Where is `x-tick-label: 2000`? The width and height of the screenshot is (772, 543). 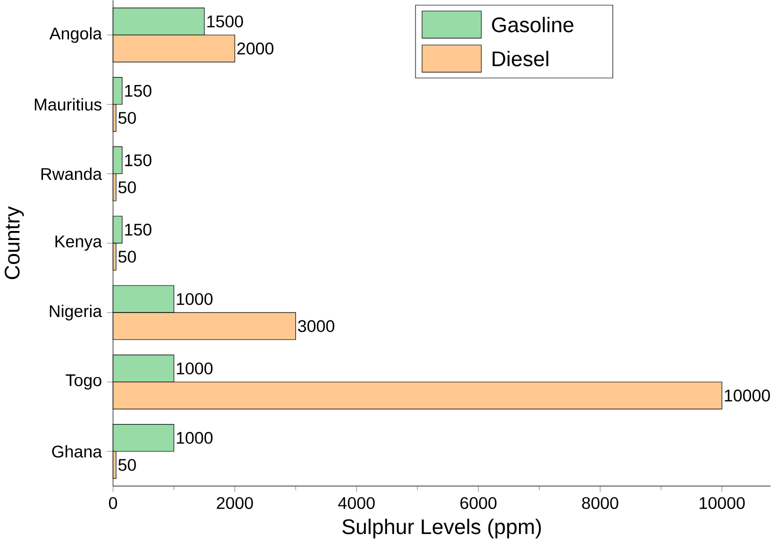 x-tick-label: 2000 is located at coordinates (234, 503).